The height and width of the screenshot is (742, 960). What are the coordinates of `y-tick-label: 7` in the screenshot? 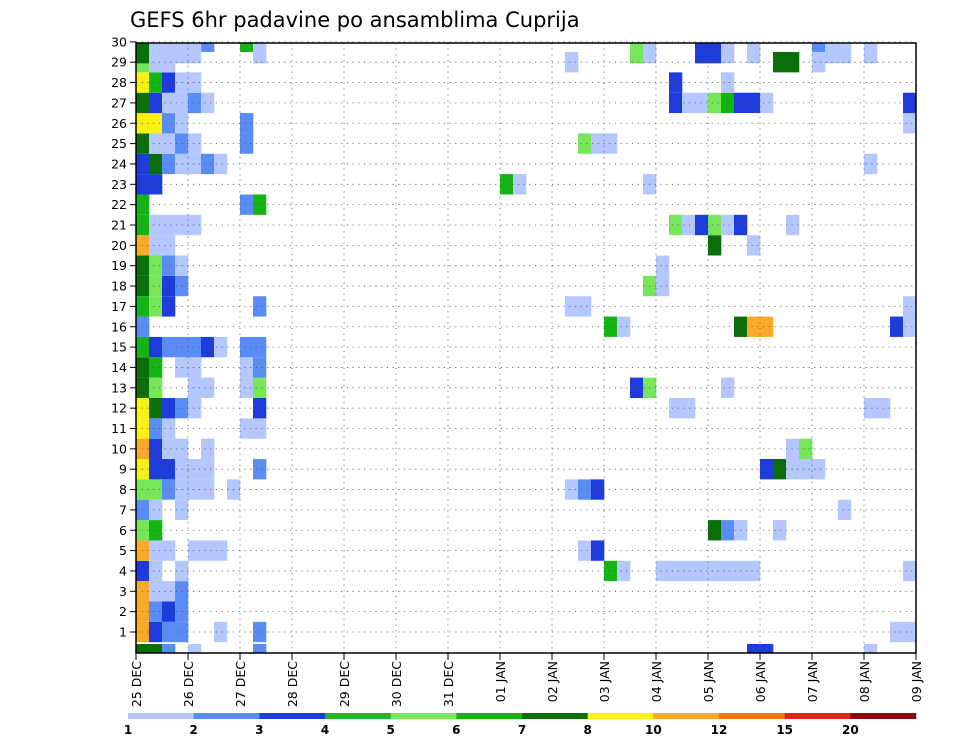 It's located at (123, 509).